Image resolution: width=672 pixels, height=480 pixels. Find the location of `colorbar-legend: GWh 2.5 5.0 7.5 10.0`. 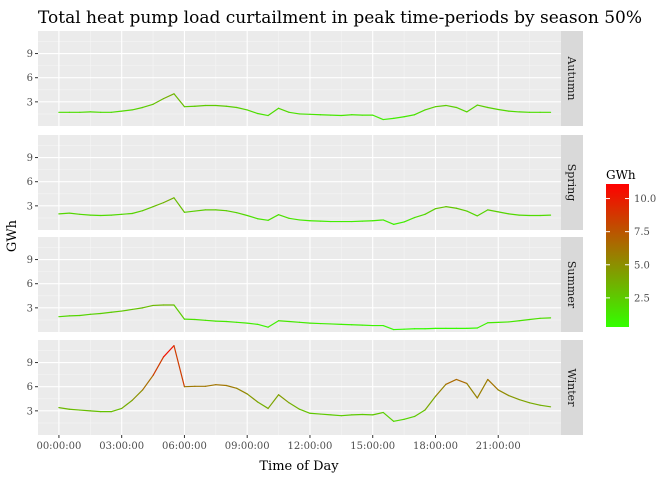

colorbar-legend: GWh 2.5 5.0 7.5 10.0 is located at coordinates (631, 247).